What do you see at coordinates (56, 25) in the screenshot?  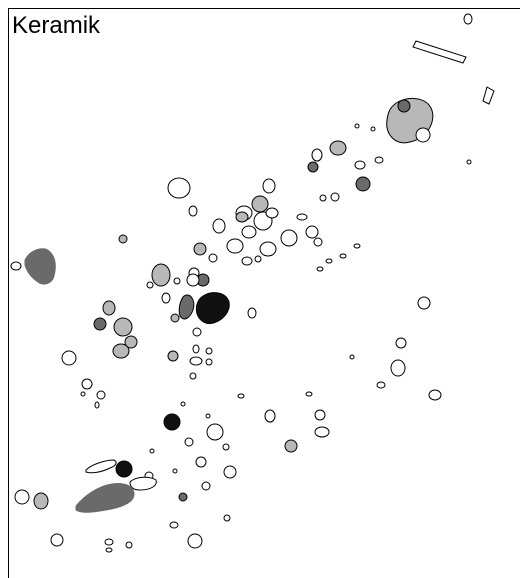 I see `map-title: Keramik` at bounding box center [56, 25].